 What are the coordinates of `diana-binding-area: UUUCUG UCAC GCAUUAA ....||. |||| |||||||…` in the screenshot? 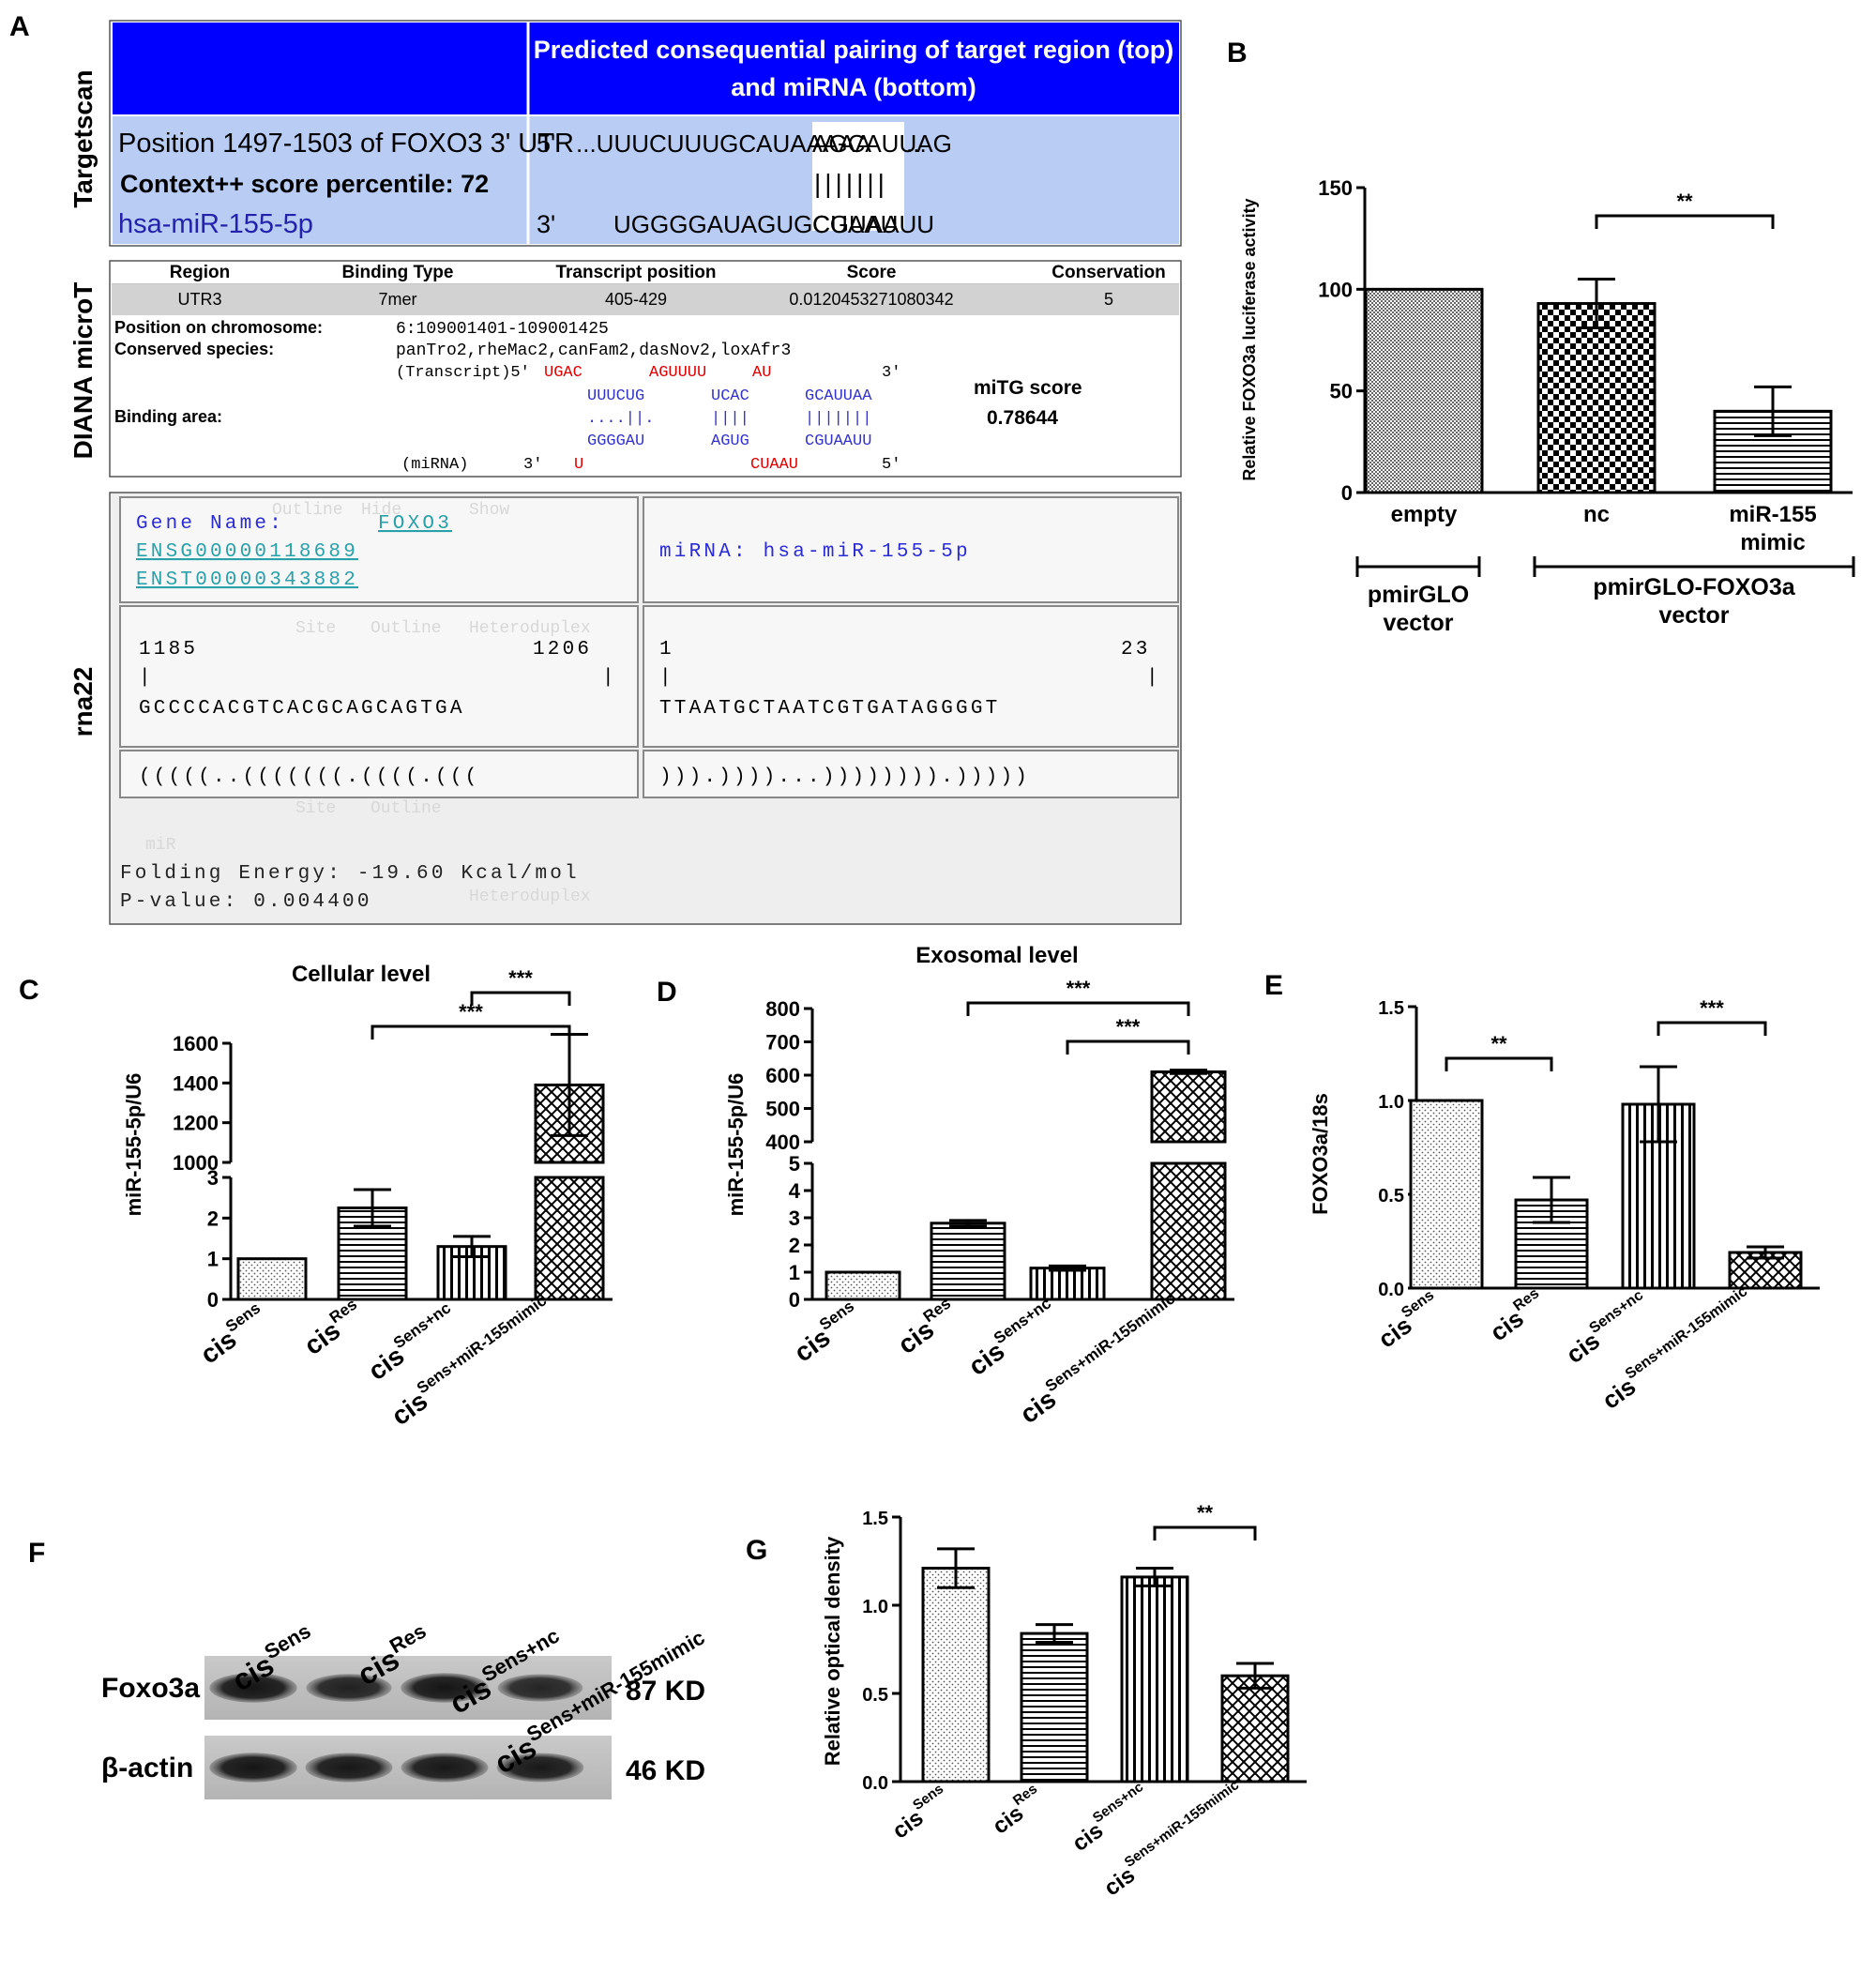 It's located at (729, 418).